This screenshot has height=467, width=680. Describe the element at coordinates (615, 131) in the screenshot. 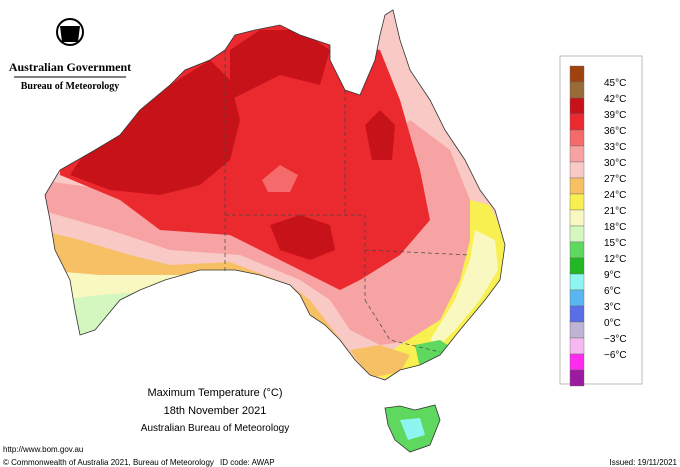

I see `legend-label: 36°C` at that location.